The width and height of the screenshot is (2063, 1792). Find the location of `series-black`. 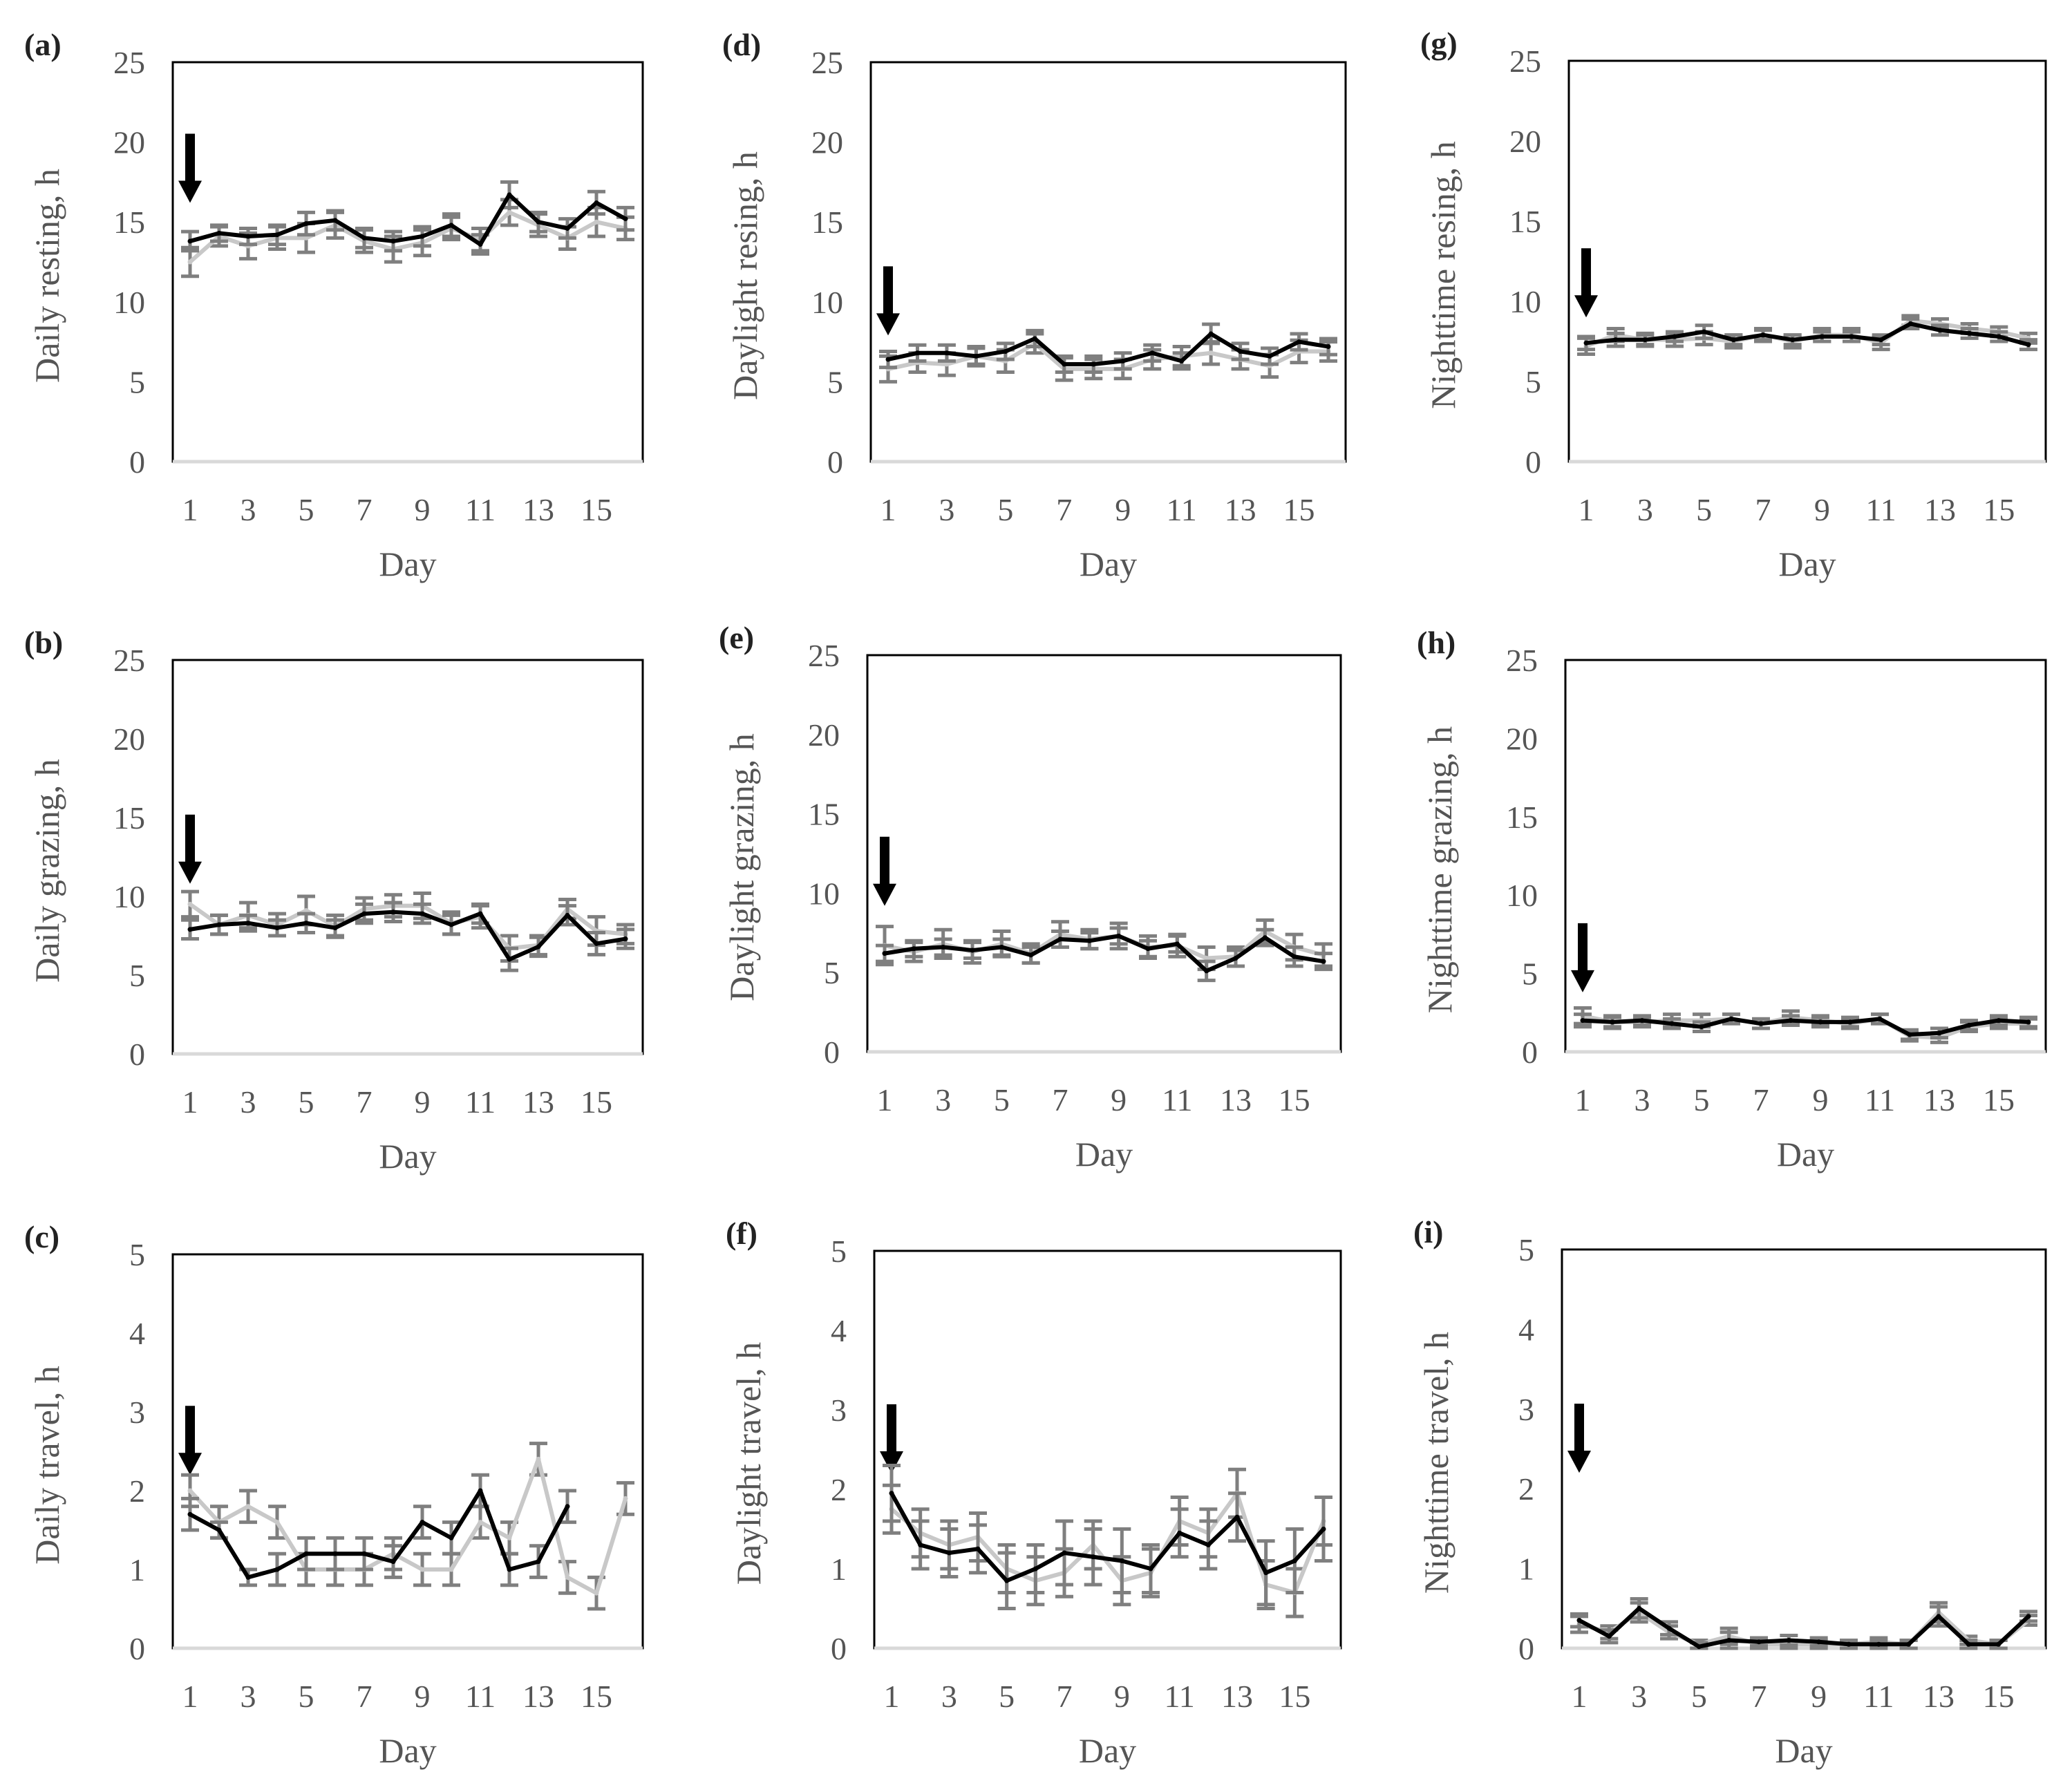

series-black is located at coordinates (1104, 954).